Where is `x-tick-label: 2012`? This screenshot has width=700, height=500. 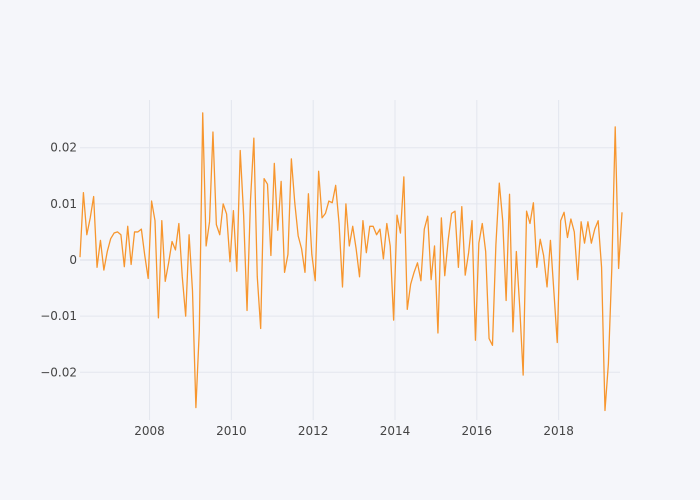 x-tick-label: 2012 is located at coordinates (313, 431).